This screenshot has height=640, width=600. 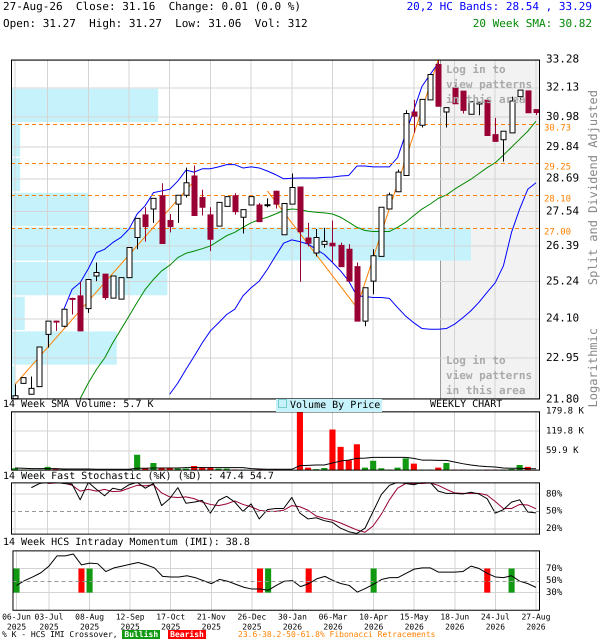 I want to click on legend-title: % K - HCS IMI Crossover,, so click(x=60, y=634).